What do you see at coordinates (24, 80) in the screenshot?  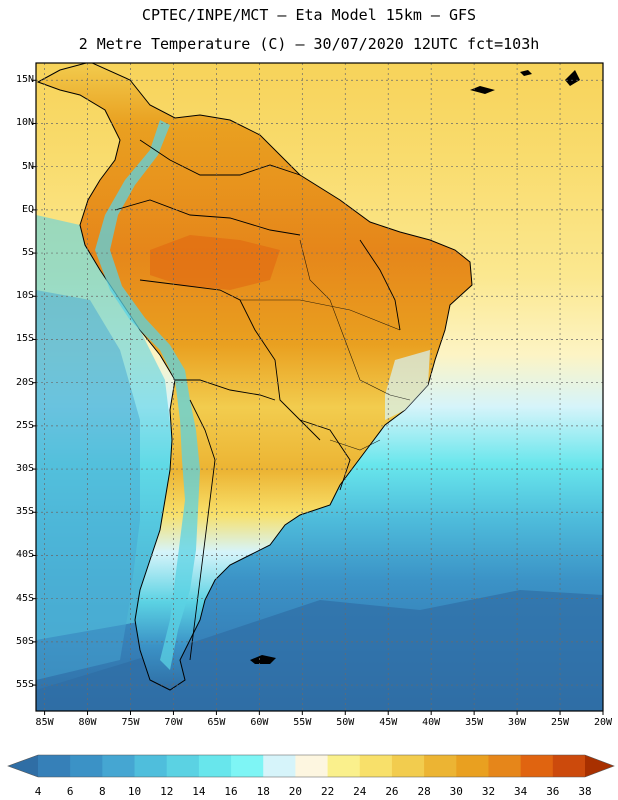 I see `lat-label: 15N` at bounding box center [24, 80].